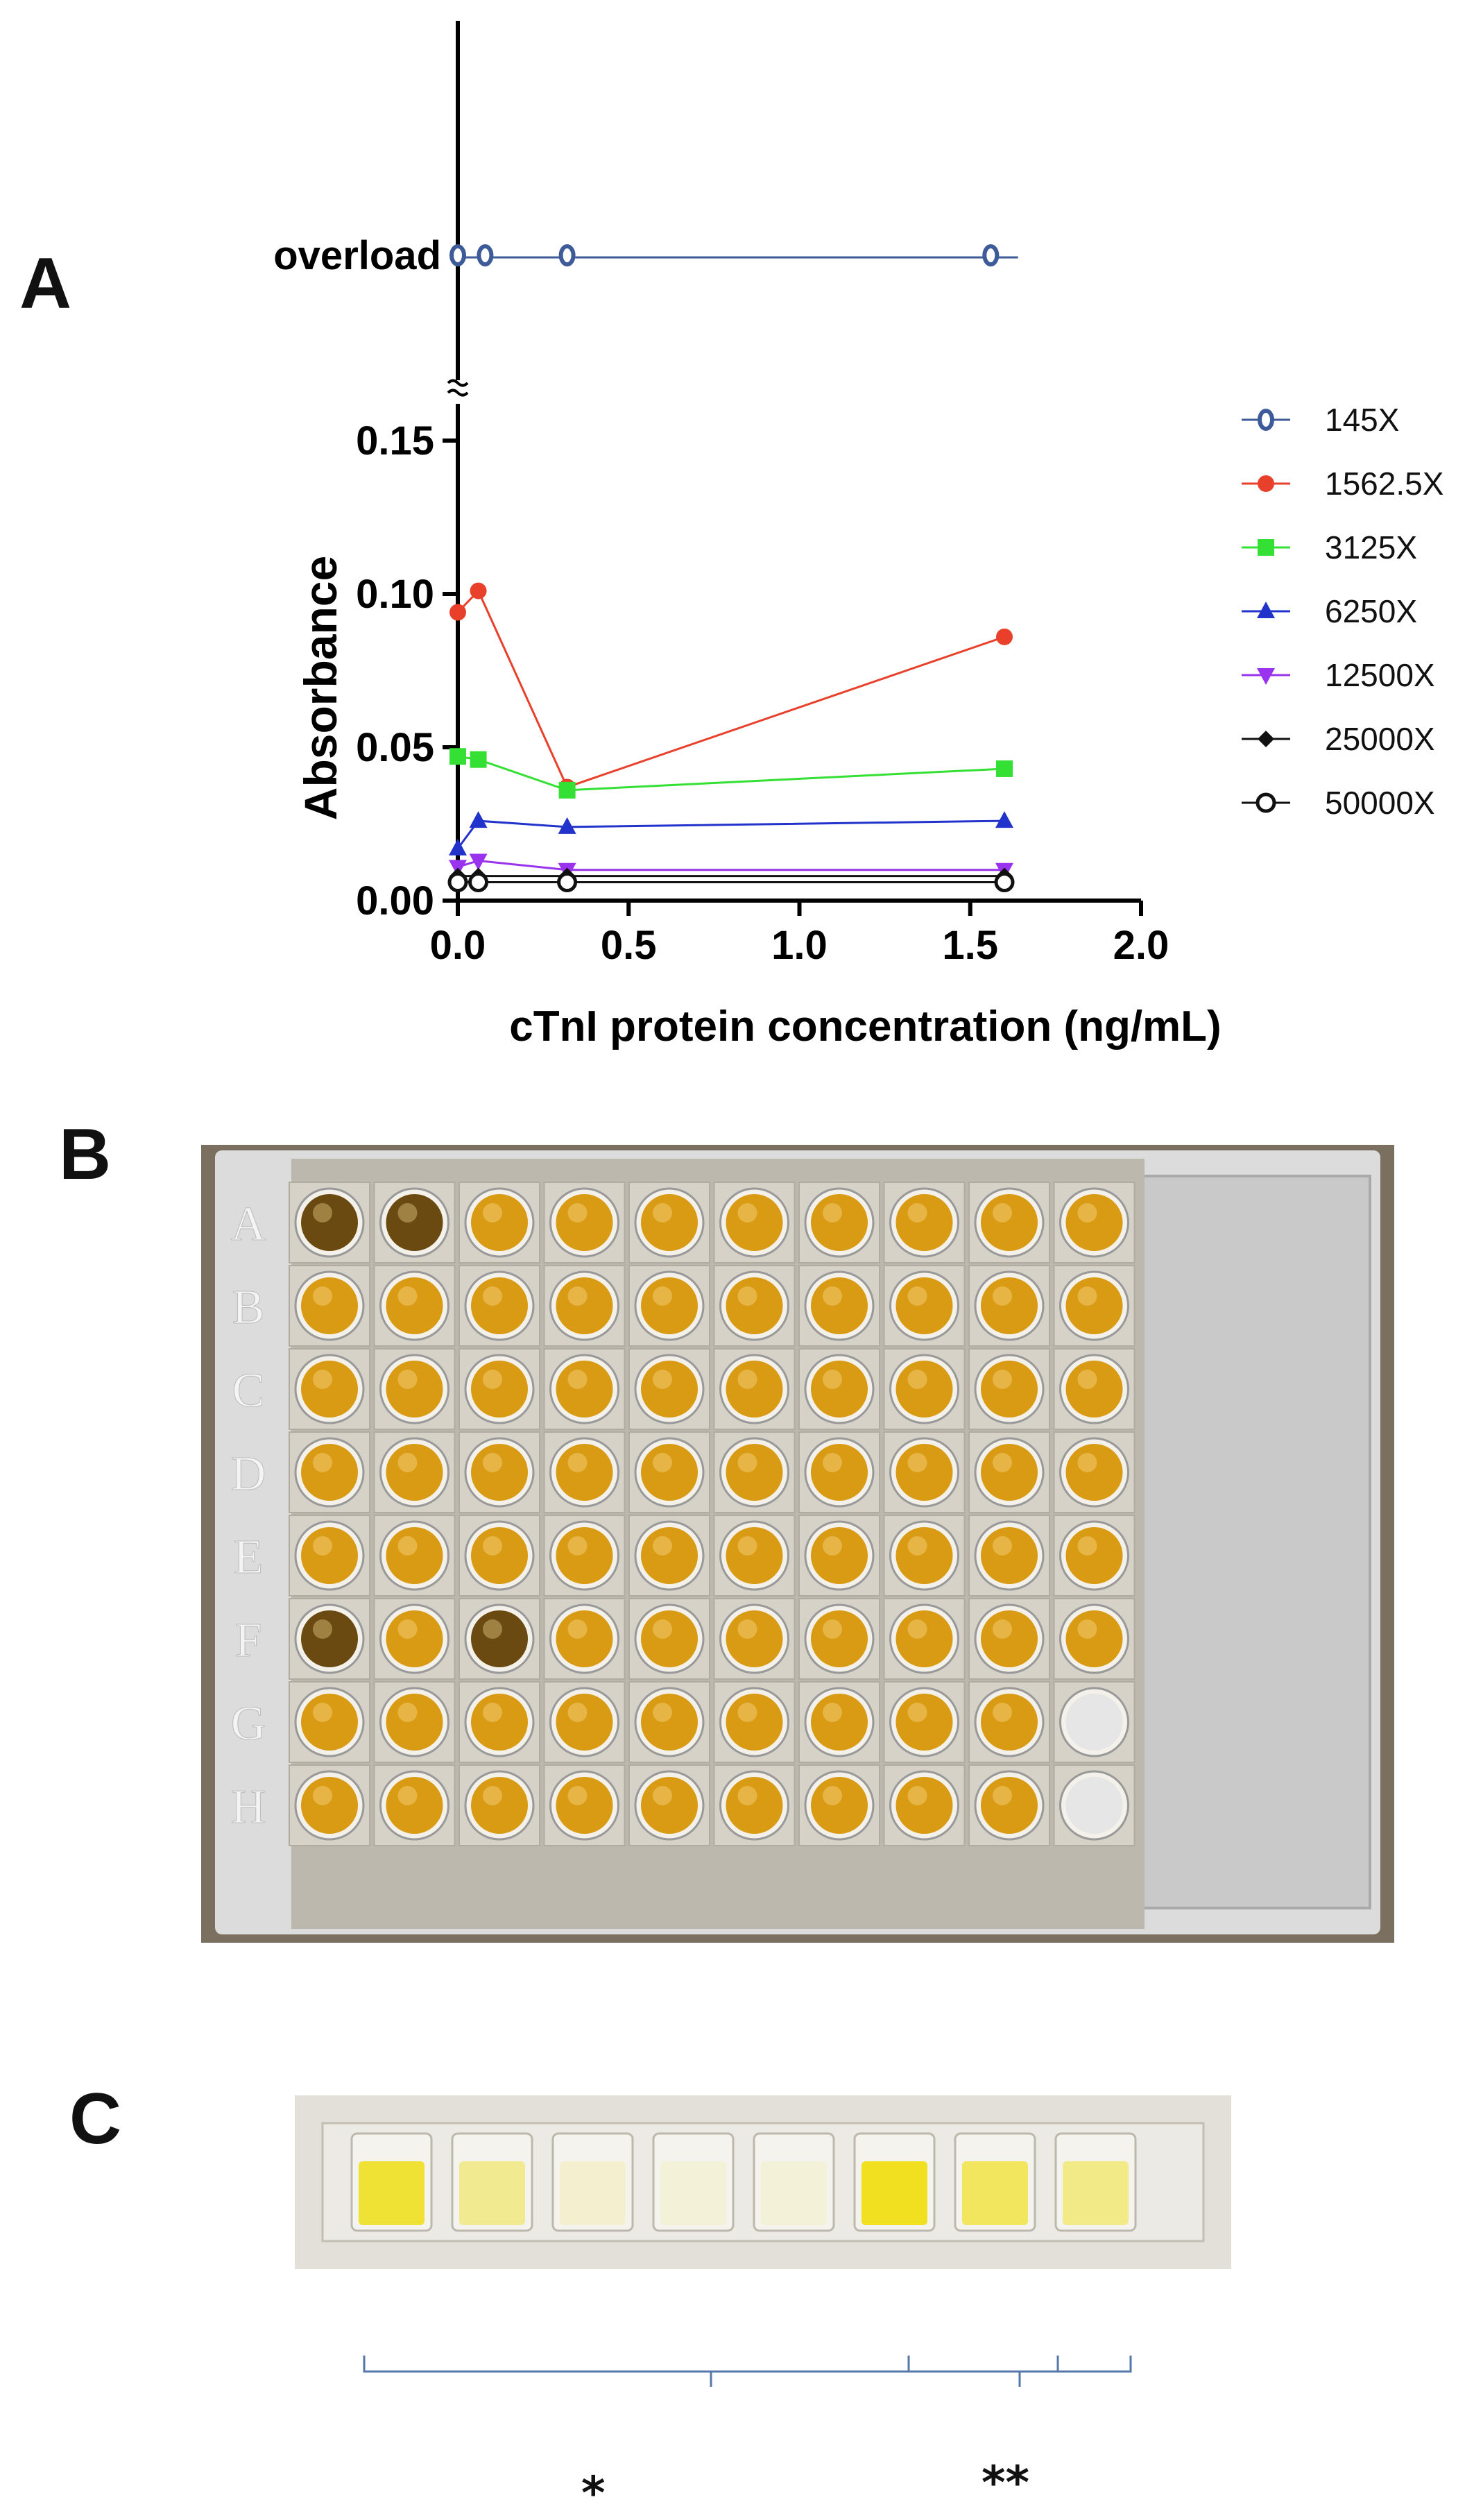 This screenshot has width=1474, height=2520. What do you see at coordinates (1094, 1805) in the screenshot?
I see `well-H10` at bounding box center [1094, 1805].